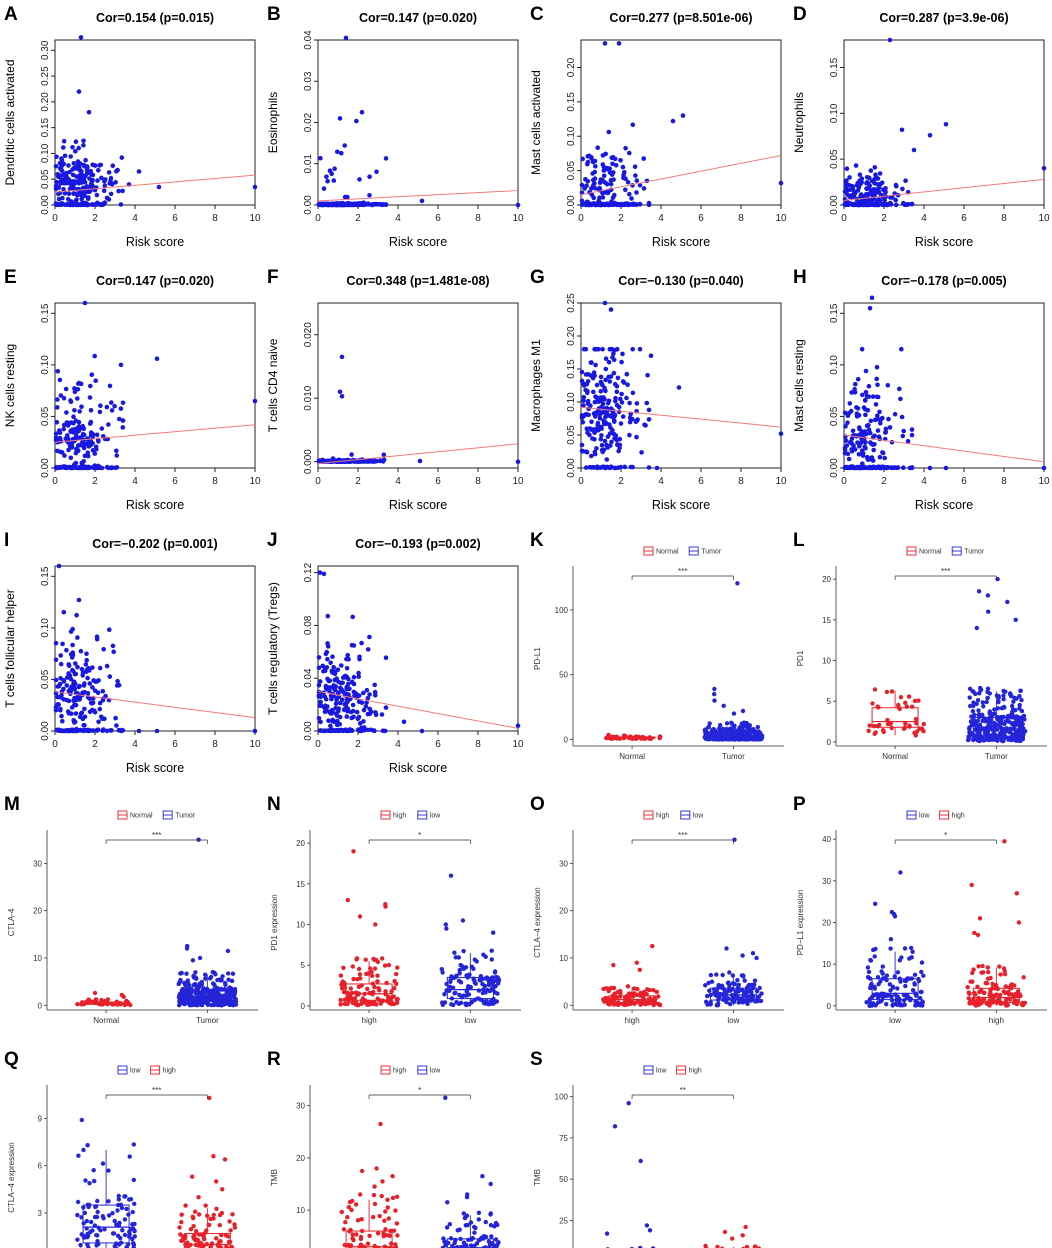  I want to click on y-tick-label: 9, so click(40, 1118).